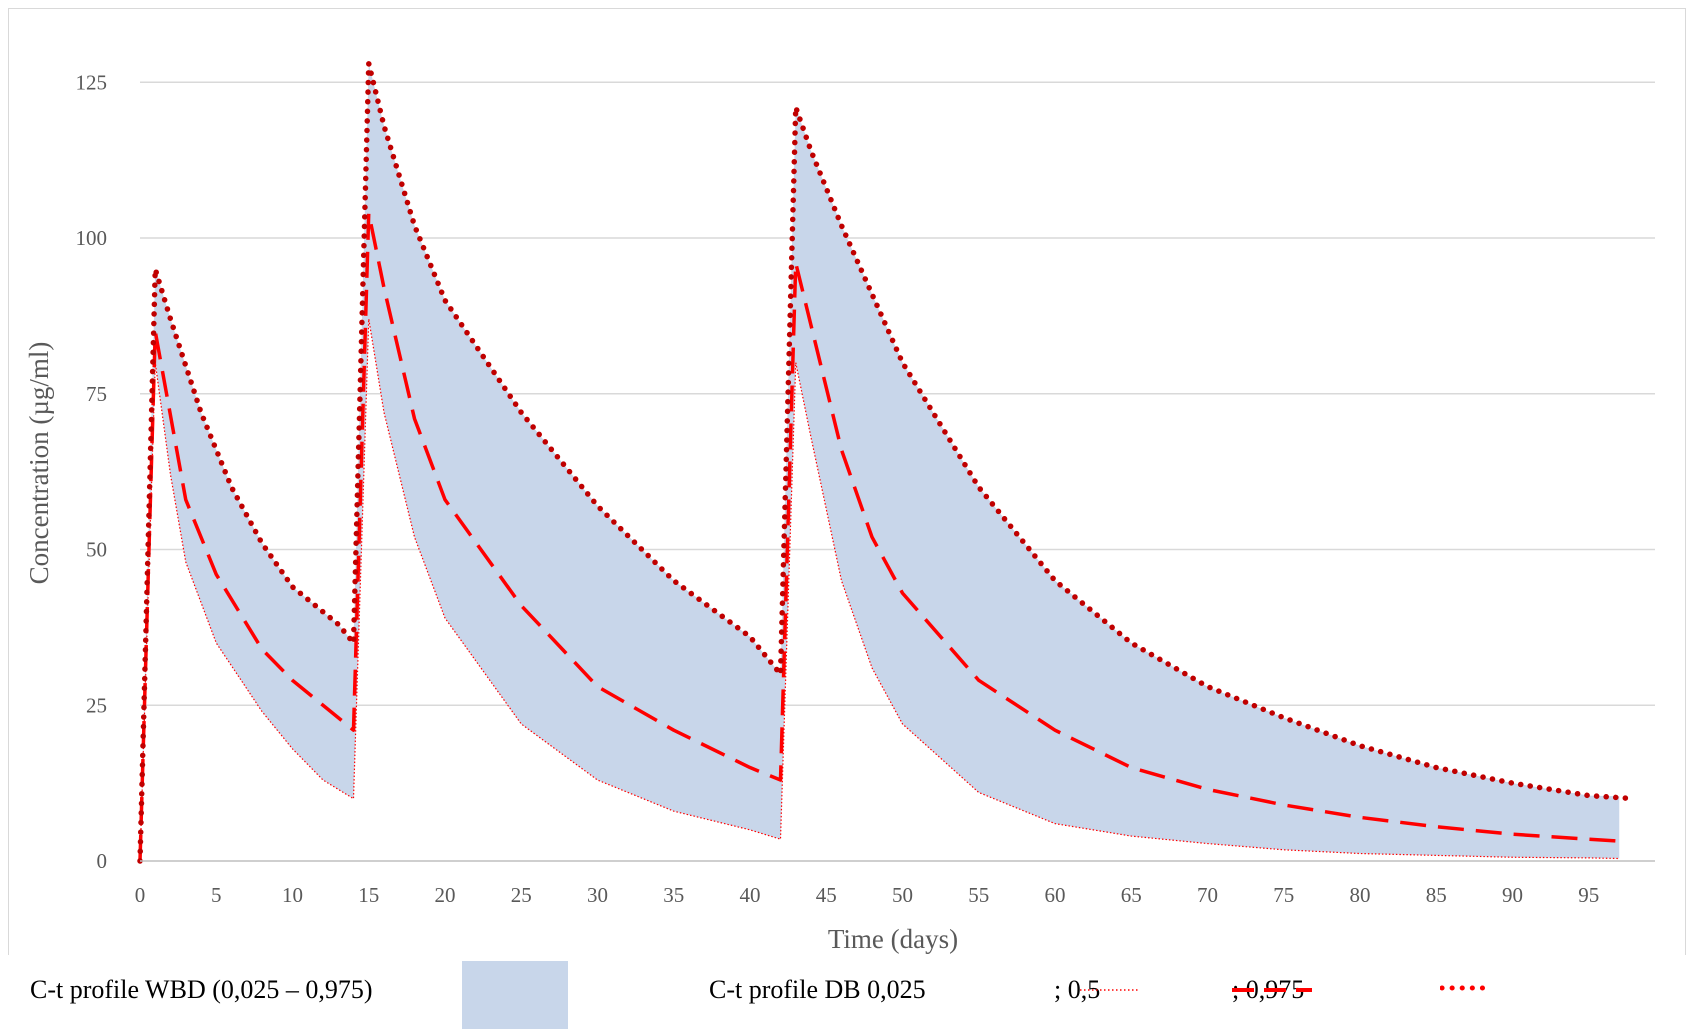 The image size is (1694, 1030). I want to click on x-tick-label: 35, so click(673, 895).